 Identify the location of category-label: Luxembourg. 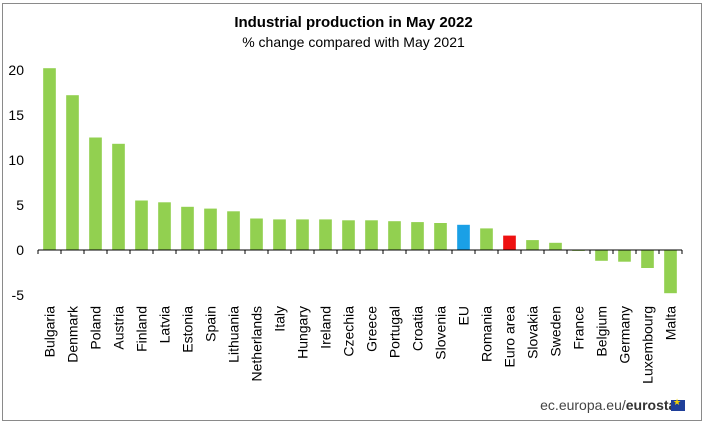
(648, 345).